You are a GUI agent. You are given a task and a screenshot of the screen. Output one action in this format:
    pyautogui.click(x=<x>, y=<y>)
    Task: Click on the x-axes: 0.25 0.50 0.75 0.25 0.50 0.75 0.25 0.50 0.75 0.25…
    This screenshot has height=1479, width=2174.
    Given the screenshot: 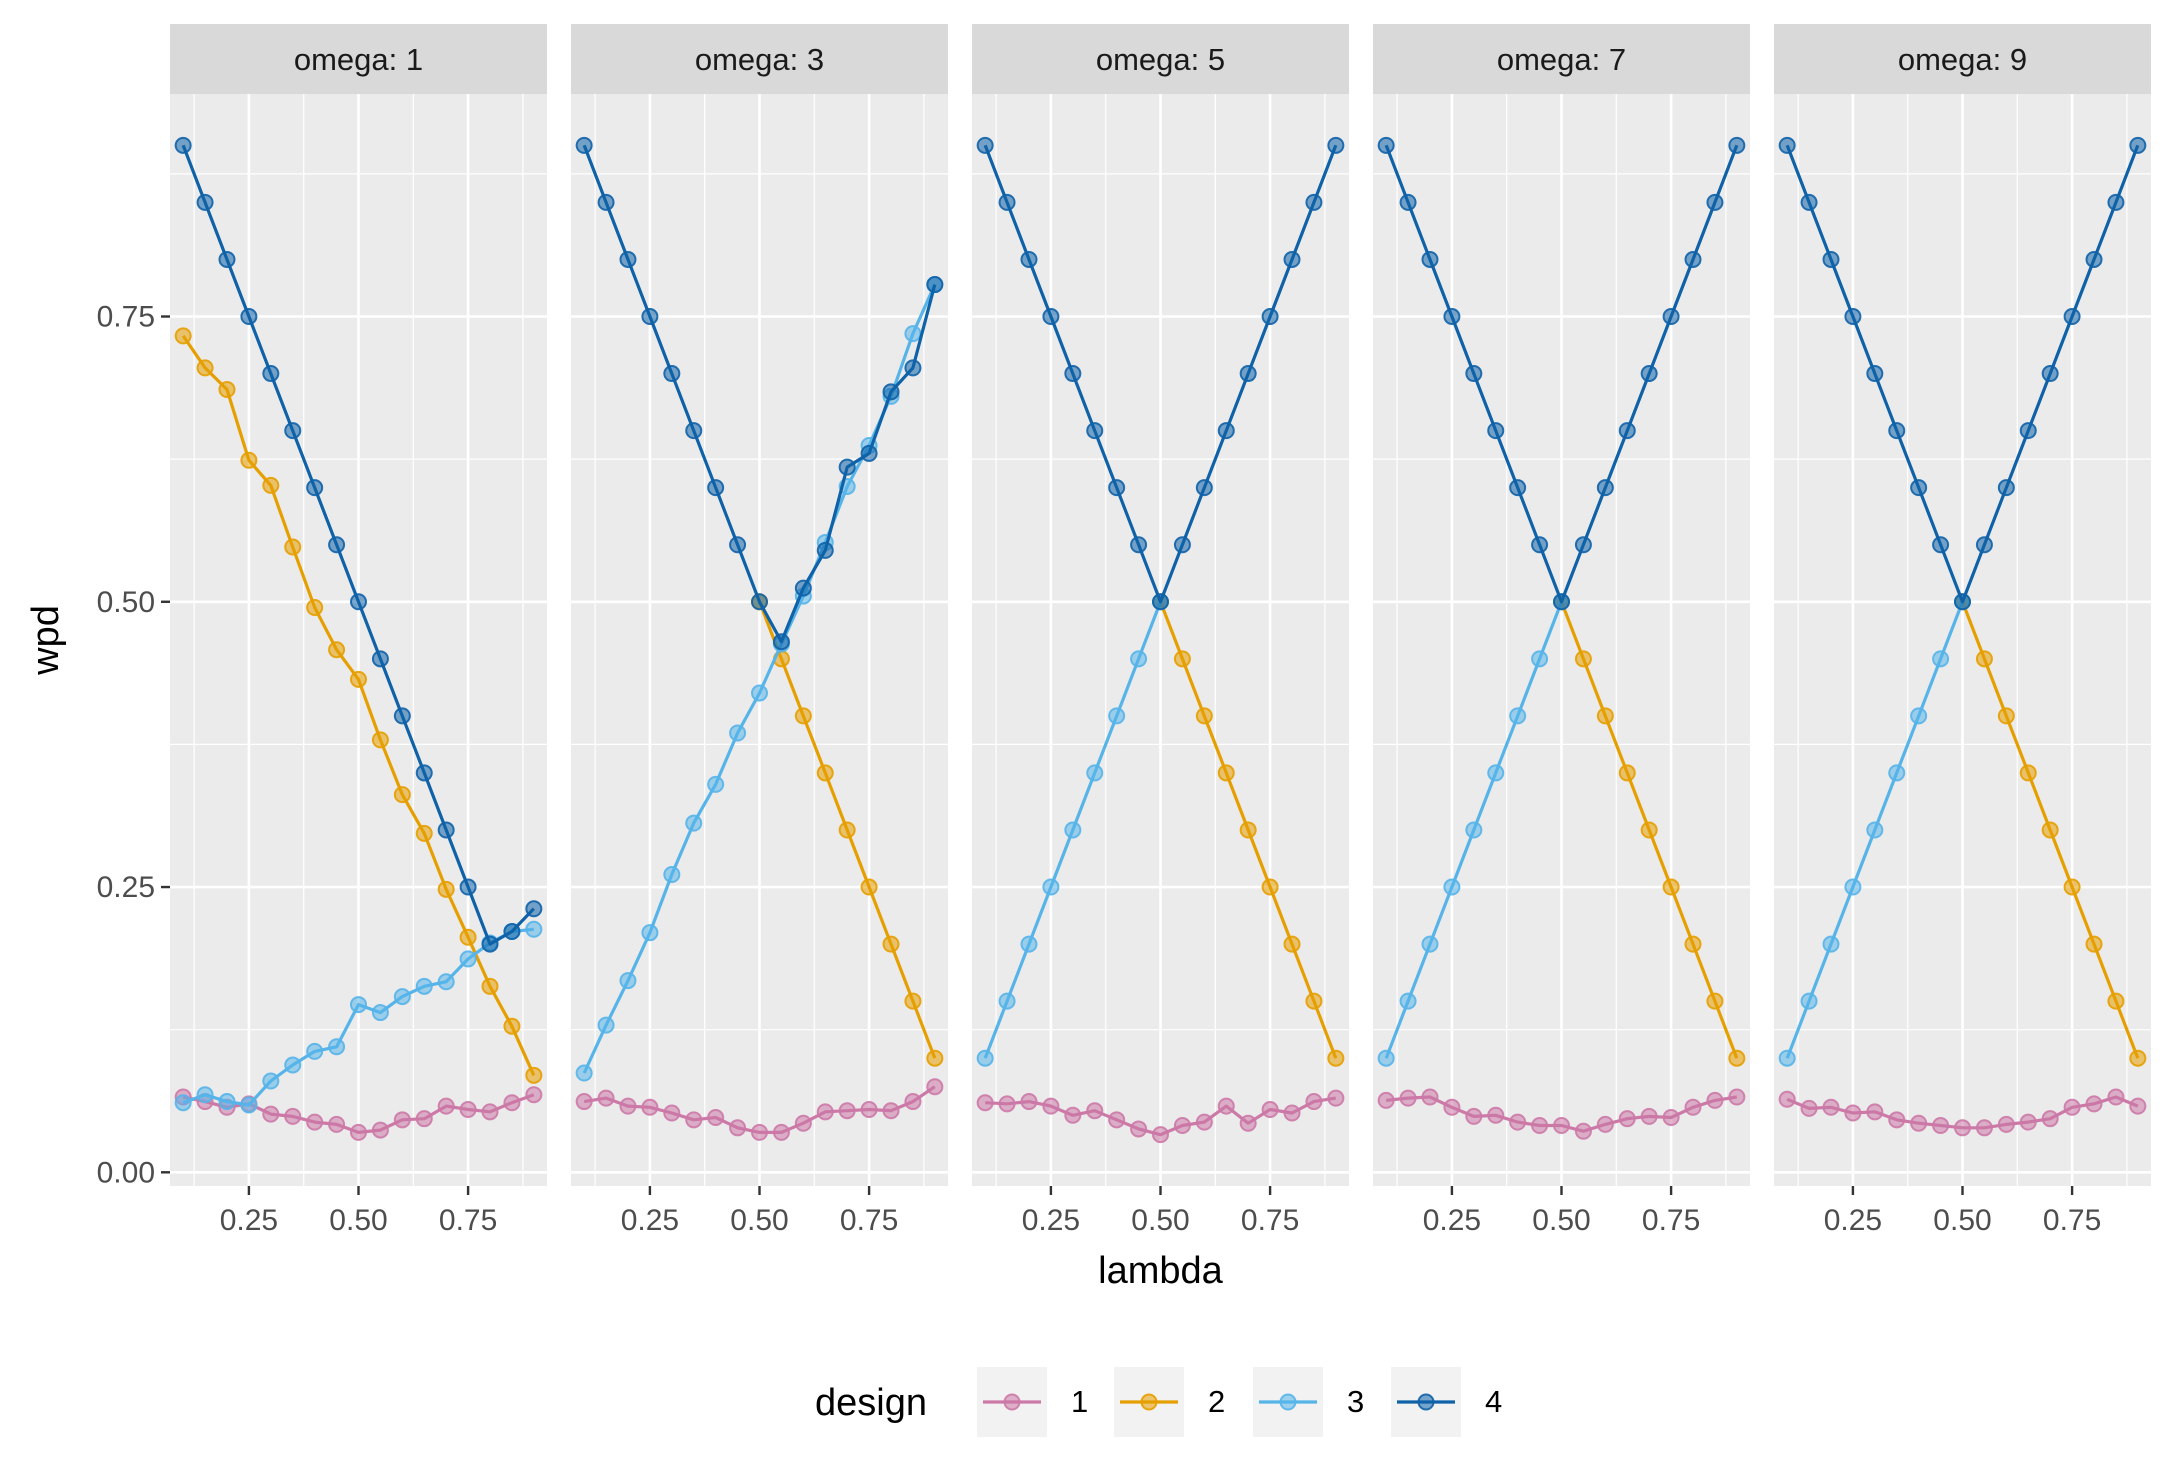 What is the action you would take?
    pyautogui.click(x=1160, y=1211)
    